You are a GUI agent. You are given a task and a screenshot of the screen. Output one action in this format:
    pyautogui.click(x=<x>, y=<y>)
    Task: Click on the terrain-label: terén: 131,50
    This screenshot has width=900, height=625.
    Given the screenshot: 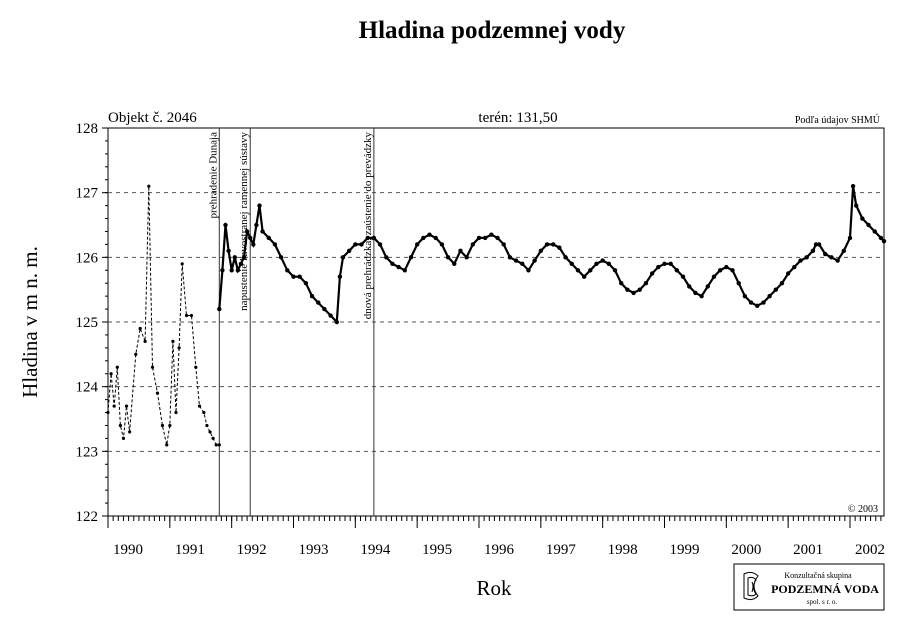 What is the action you would take?
    pyautogui.click(x=517, y=118)
    